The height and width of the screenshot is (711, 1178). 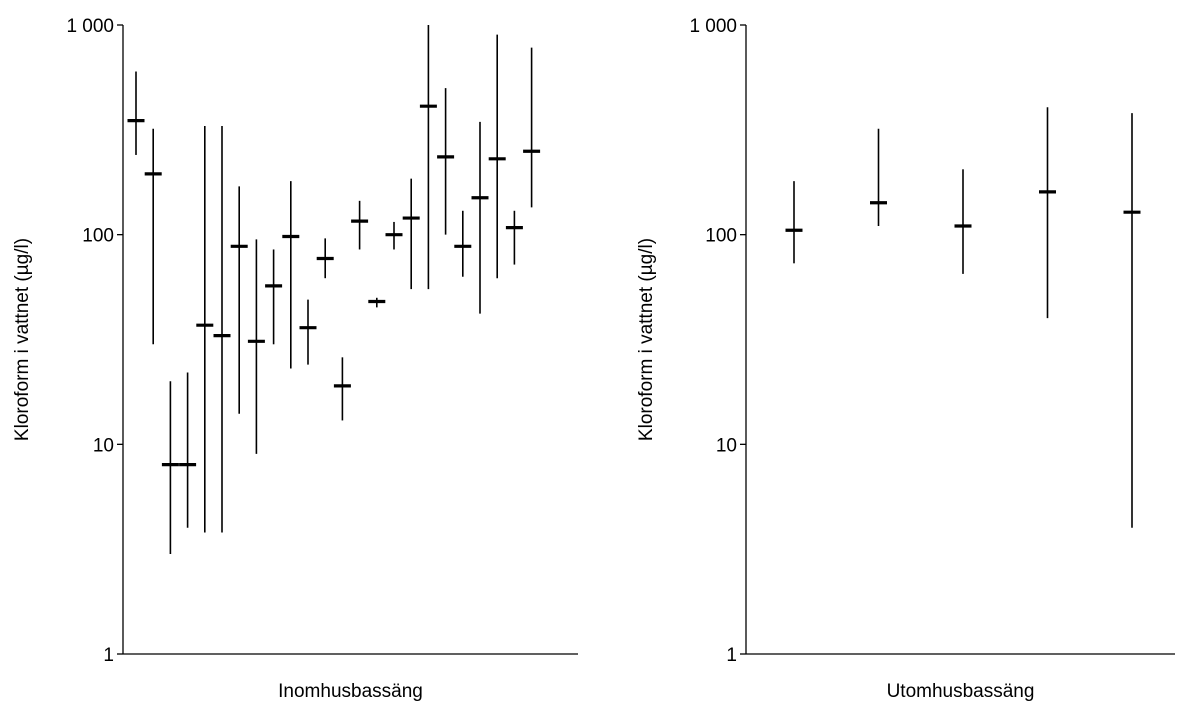 I want to click on x-axis-title: Utomhusbassäng, so click(x=961, y=691).